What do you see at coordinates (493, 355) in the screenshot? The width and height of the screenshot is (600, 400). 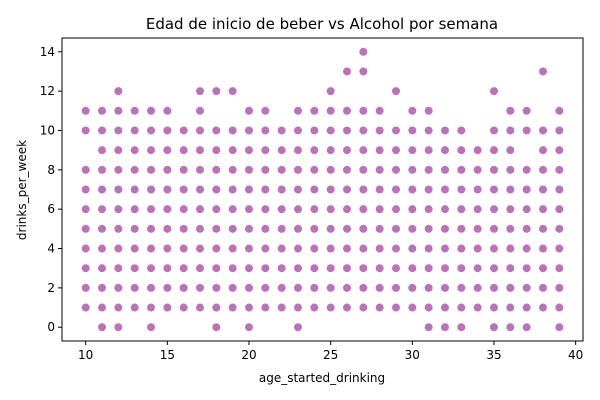 I see `x-tick-label: 35` at bounding box center [493, 355].